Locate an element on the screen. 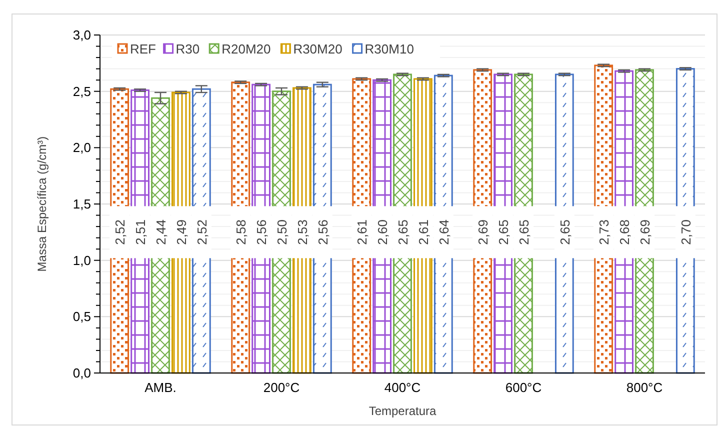 This screenshot has height=429, width=721. data-label: 2,58 is located at coordinates (241, 232).